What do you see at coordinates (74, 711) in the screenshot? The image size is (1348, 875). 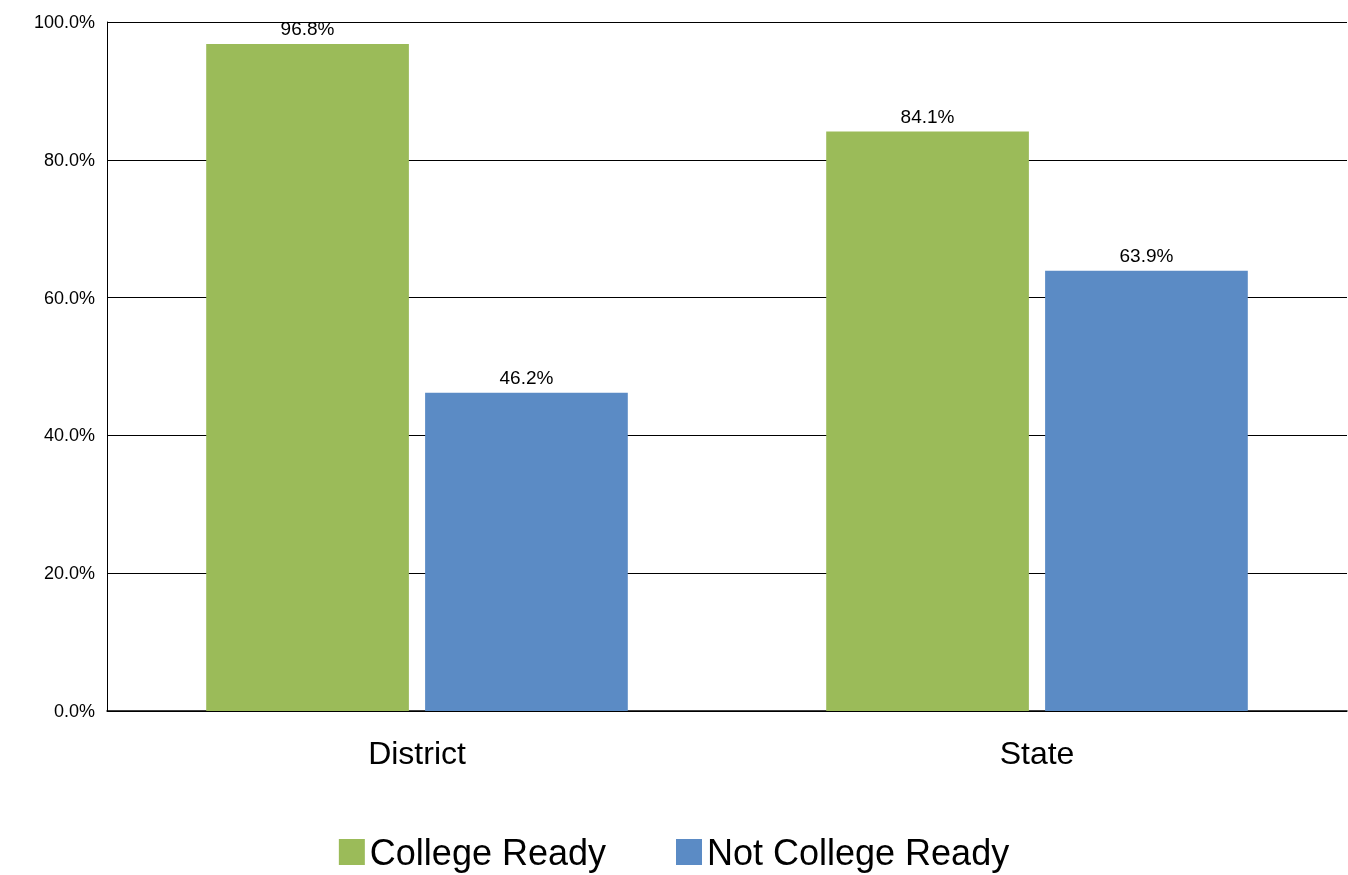 I see `y-tick-label: 0.0%` at bounding box center [74, 711].